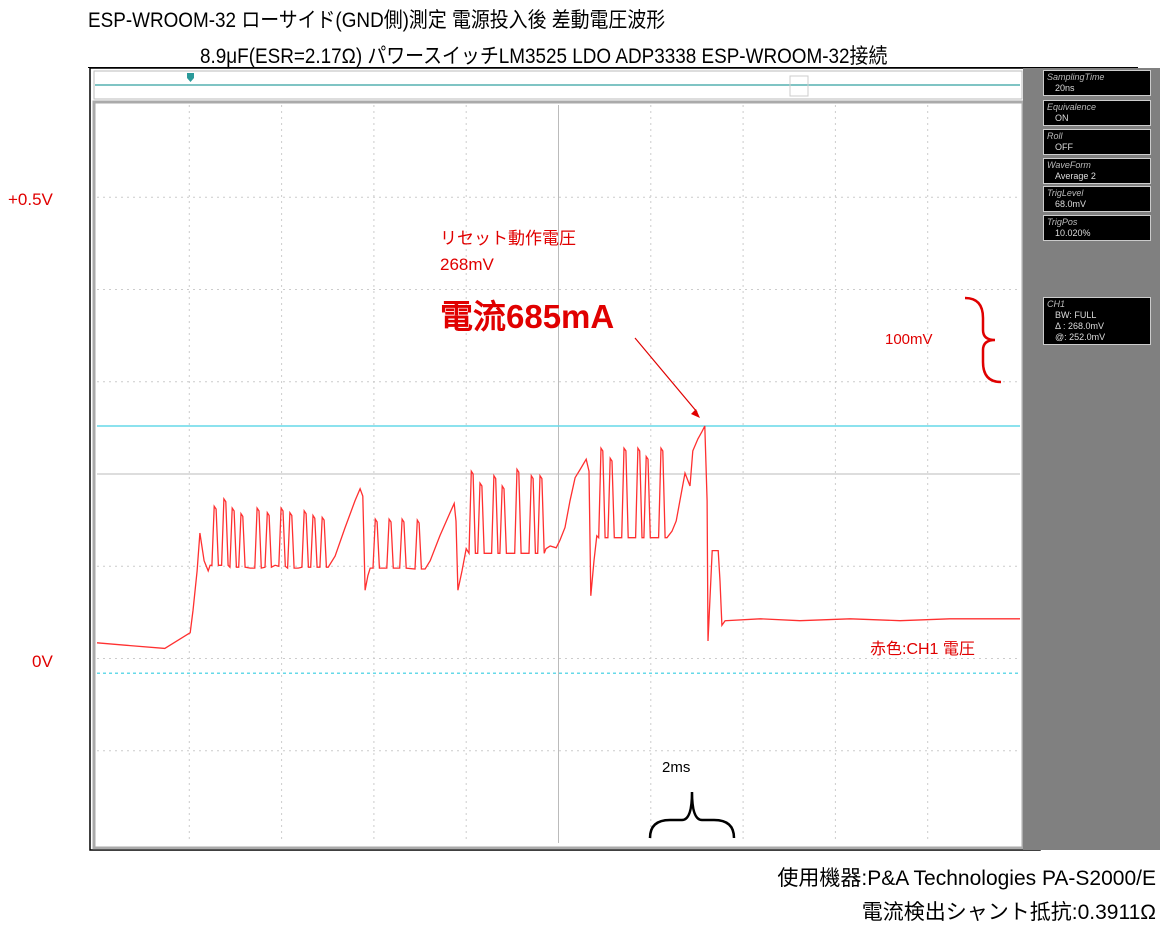 Image resolution: width=1164 pixels, height=926 pixels. I want to click on panel-key: Roll, so click(1055, 136).